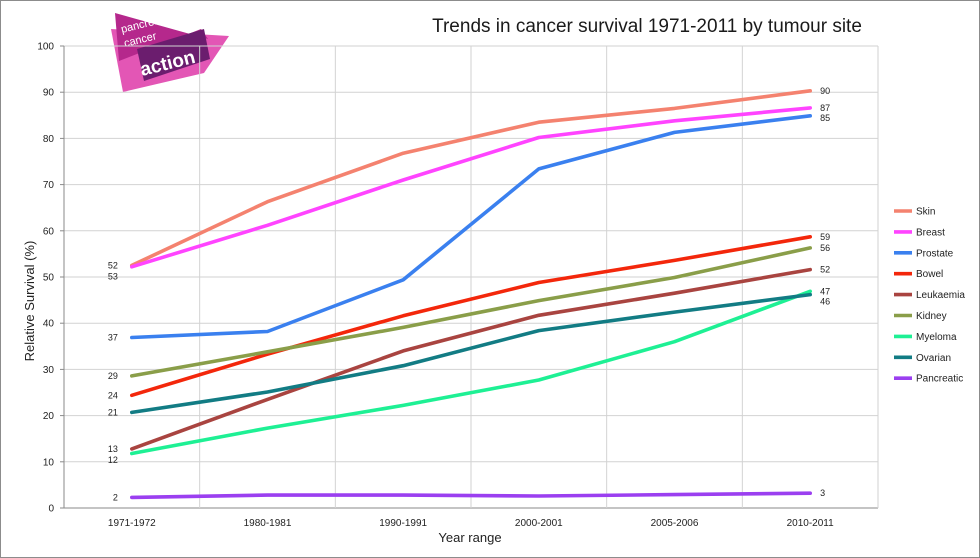 This screenshot has width=980, height=558. Describe the element at coordinates (113, 265) in the screenshot. I see `start-data-label: 52` at that location.